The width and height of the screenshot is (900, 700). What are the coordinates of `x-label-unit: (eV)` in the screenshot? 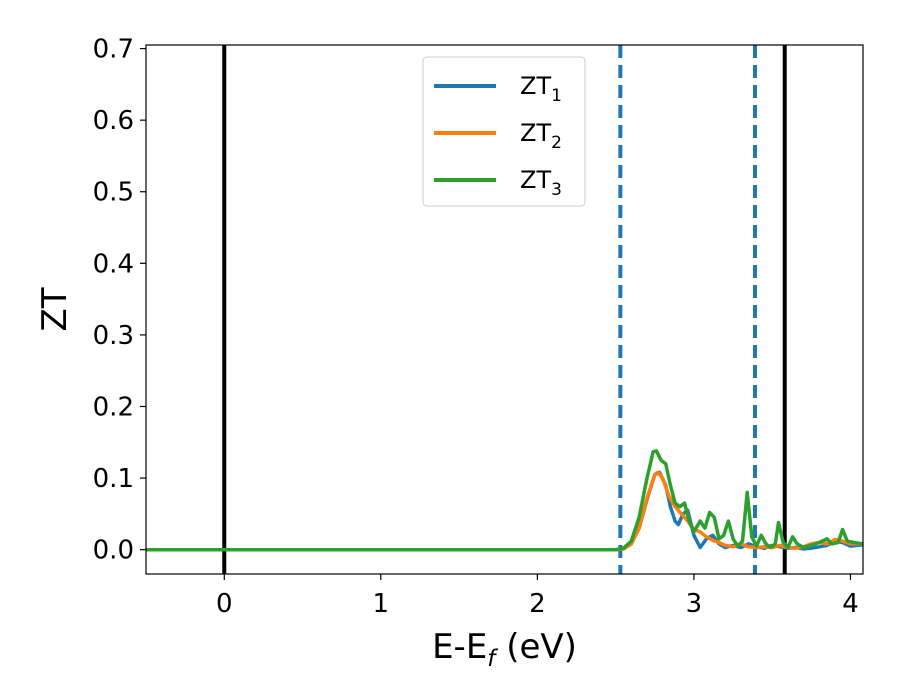 It's located at (536, 647).